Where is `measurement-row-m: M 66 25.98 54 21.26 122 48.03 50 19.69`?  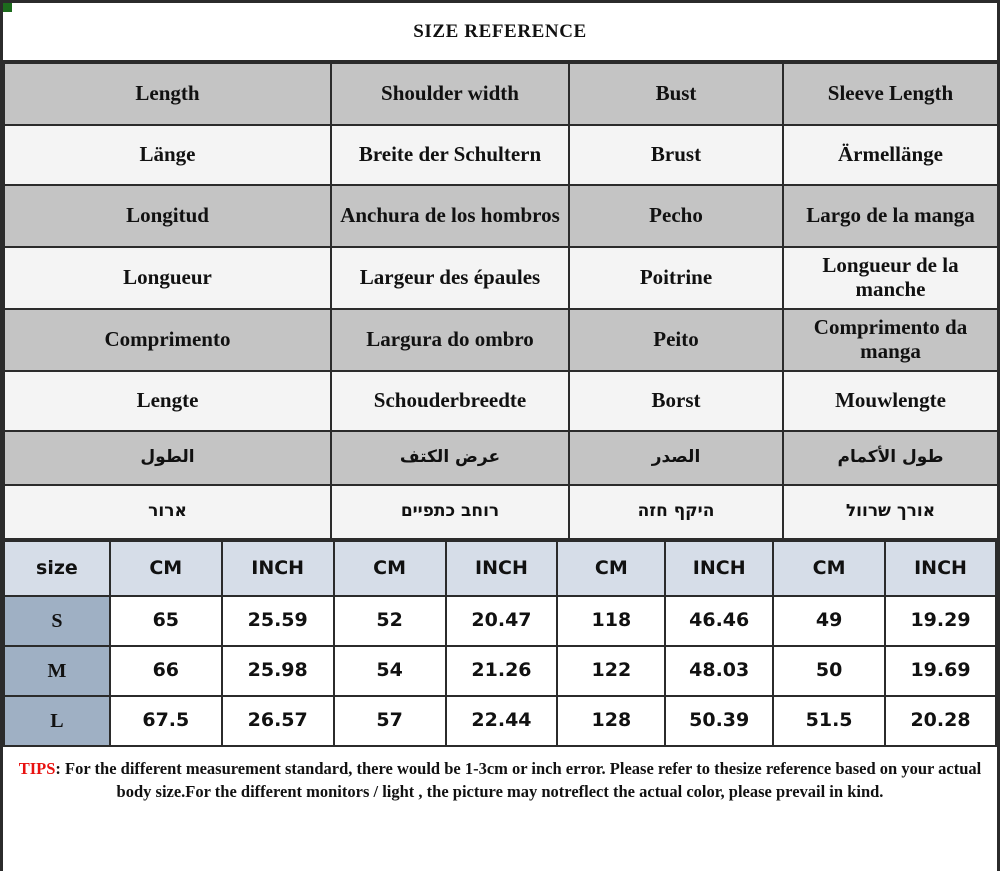 measurement-row-m: M 66 25.98 54 21.26 122 48.03 50 19.69 is located at coordinates (500, 671).